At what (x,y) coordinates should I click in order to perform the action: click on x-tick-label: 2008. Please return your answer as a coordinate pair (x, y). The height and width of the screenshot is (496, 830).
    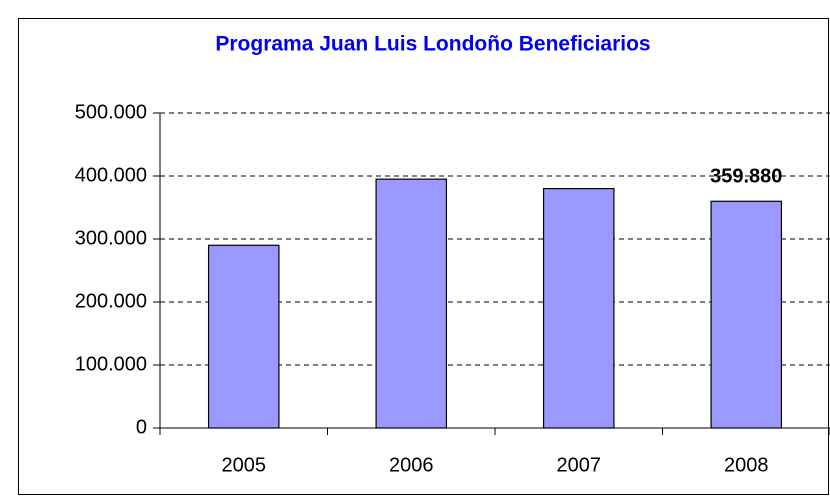
    Looking at the image, I should click on (746, 465).